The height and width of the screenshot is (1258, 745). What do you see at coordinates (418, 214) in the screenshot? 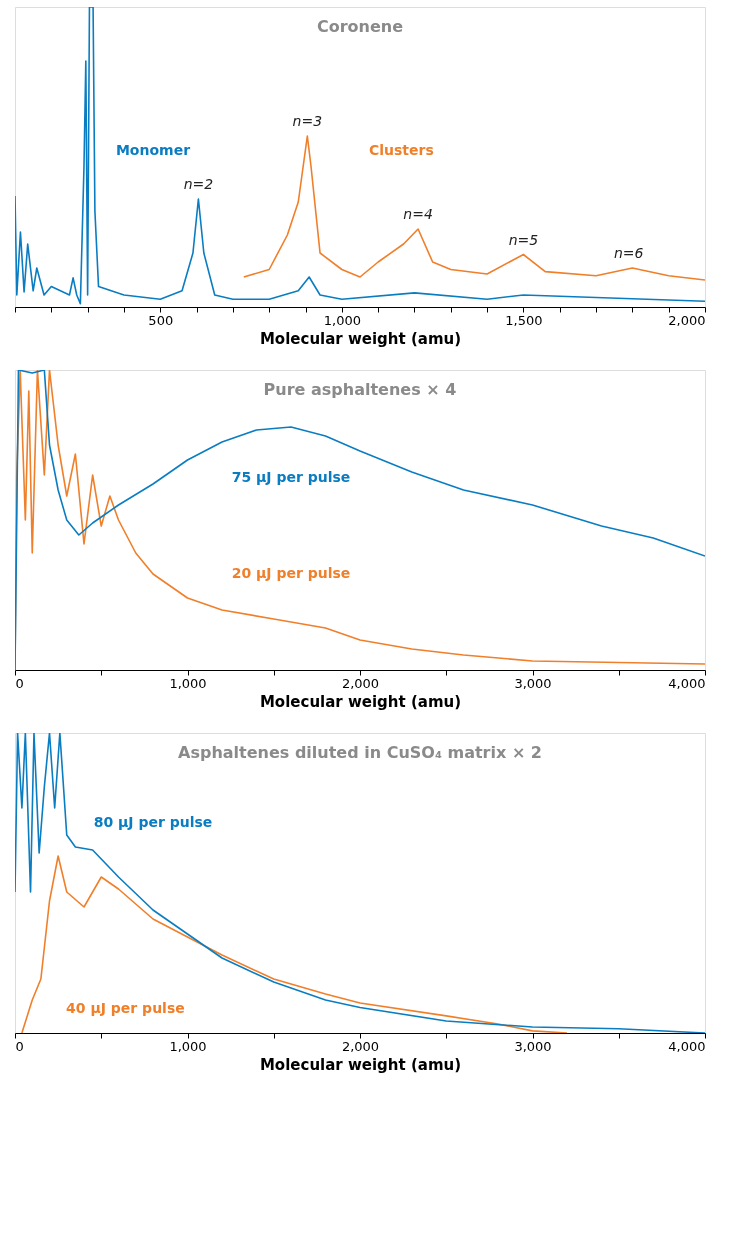
I see `annotation: n=4` at bounding box center [418, 214].